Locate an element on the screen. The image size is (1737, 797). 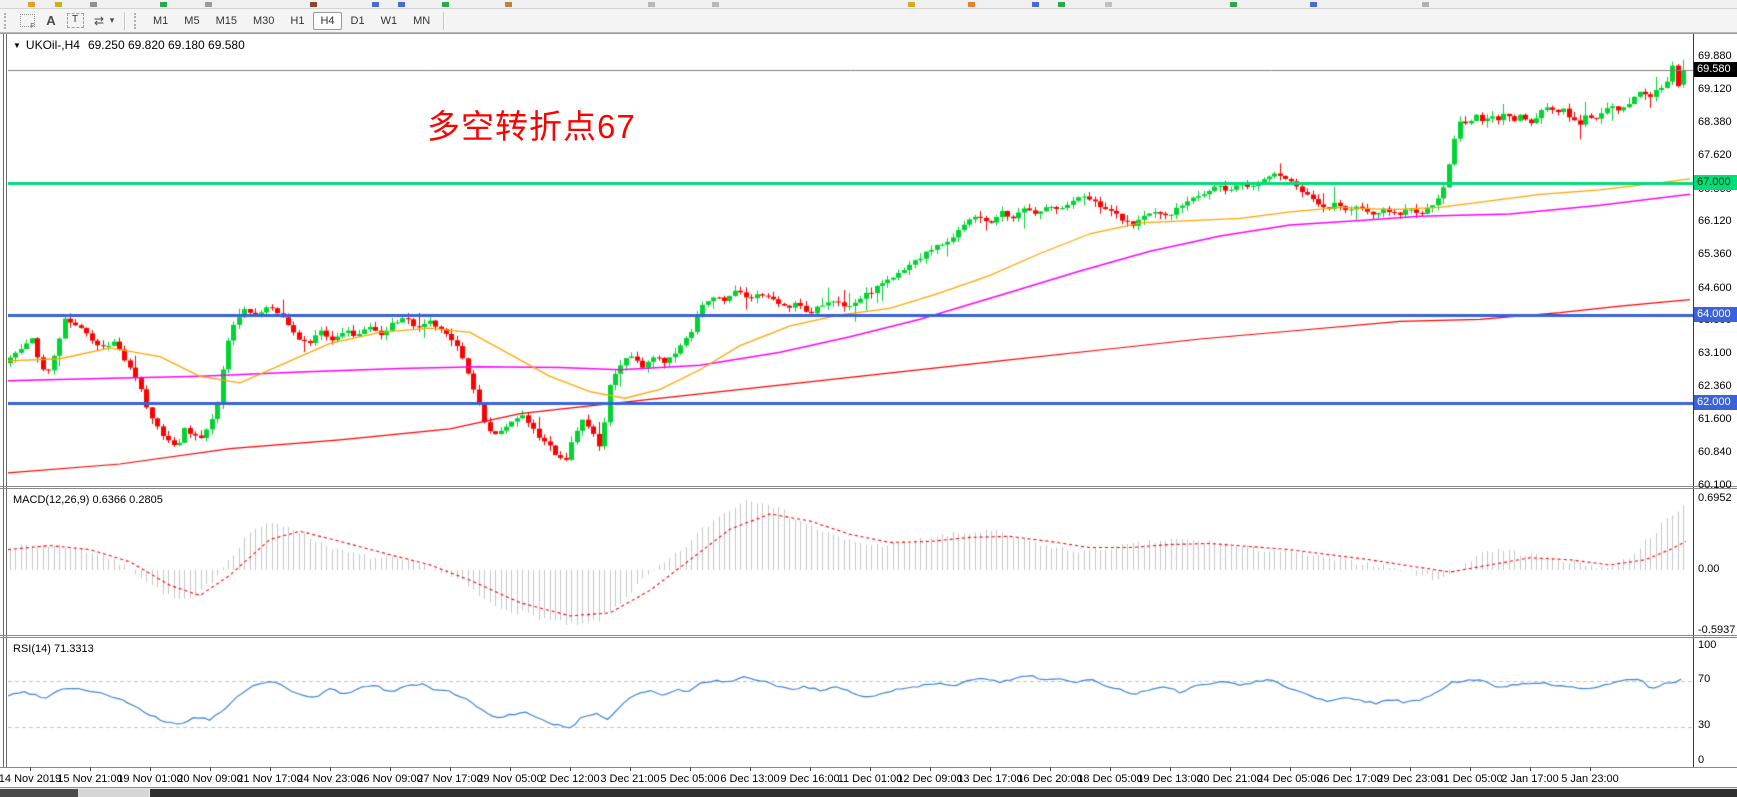
price-tick-label: 68.380 is located at coordinates (1715, 122).